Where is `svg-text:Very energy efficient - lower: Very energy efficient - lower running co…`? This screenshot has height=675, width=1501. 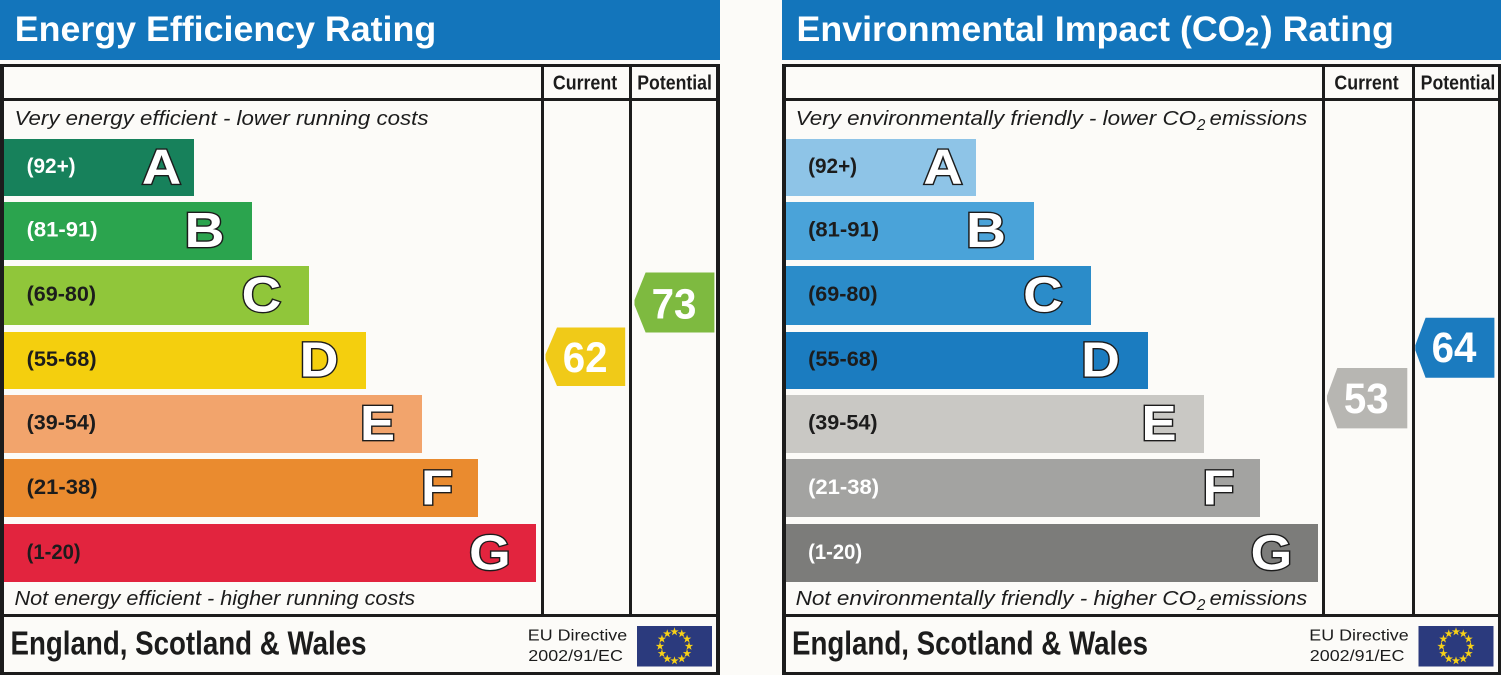
svg-text:Very energy efficient - lower: Very energy efficient - lower running co… is located at coordinates (222, 118).